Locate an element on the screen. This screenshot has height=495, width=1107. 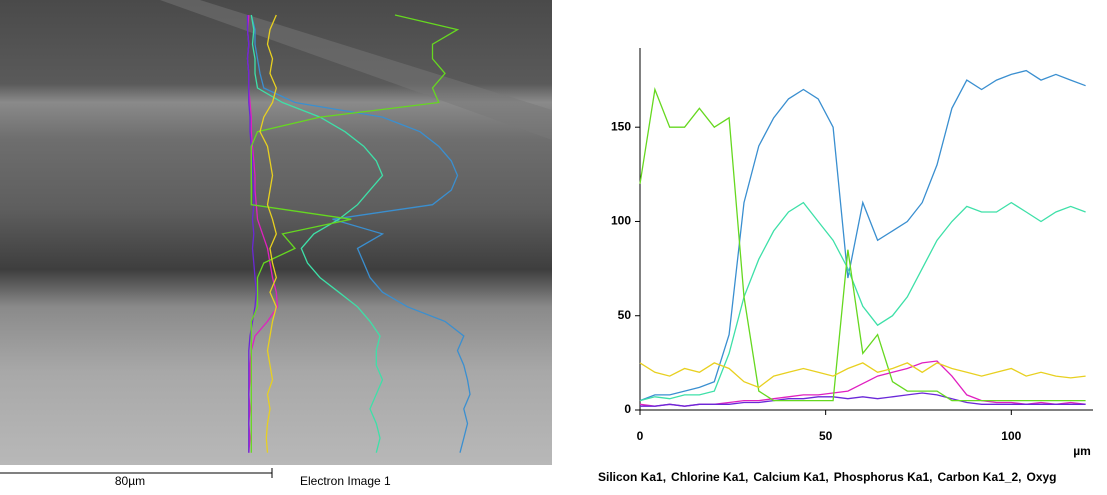
x-tick-label: 50 is located at coordinates (826, 436).